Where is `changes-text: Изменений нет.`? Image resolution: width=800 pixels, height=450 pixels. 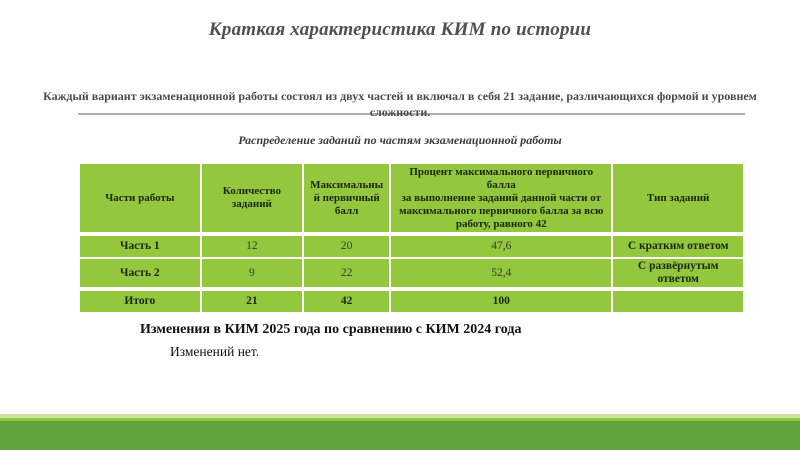 changes-text: Изменений нет. is located at coordinates (215, 351).